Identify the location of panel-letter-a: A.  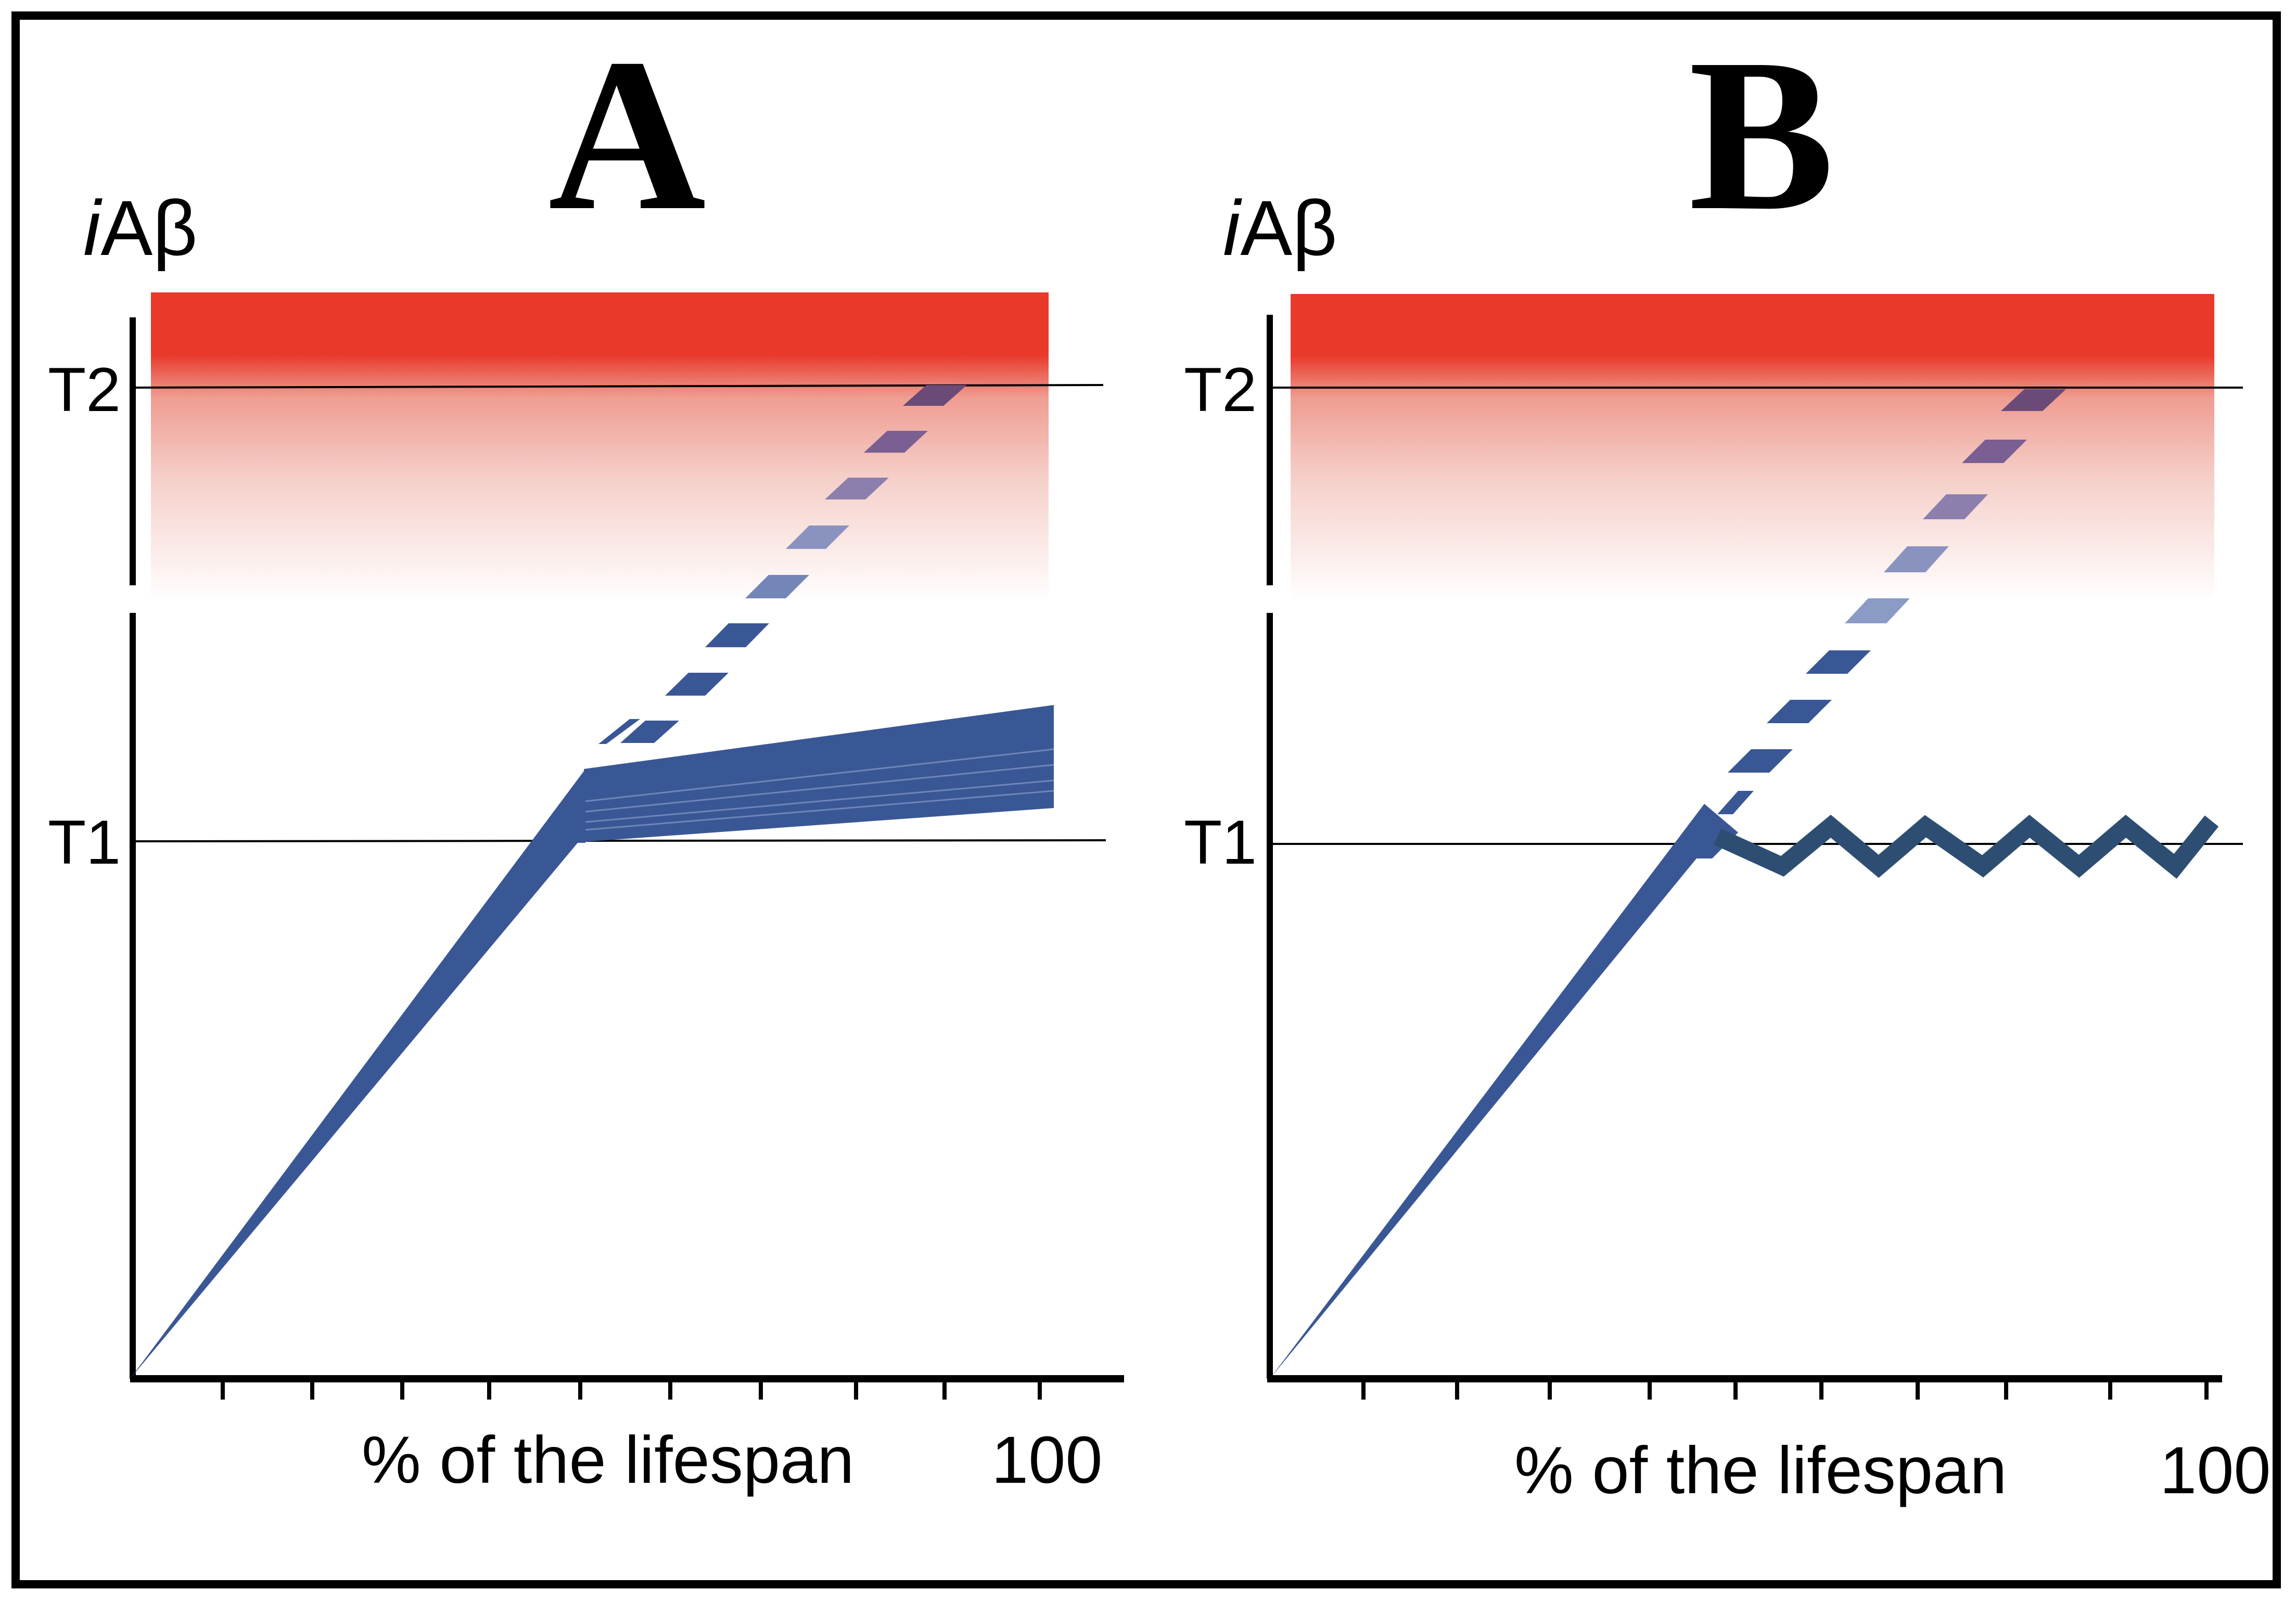
(627, 134).